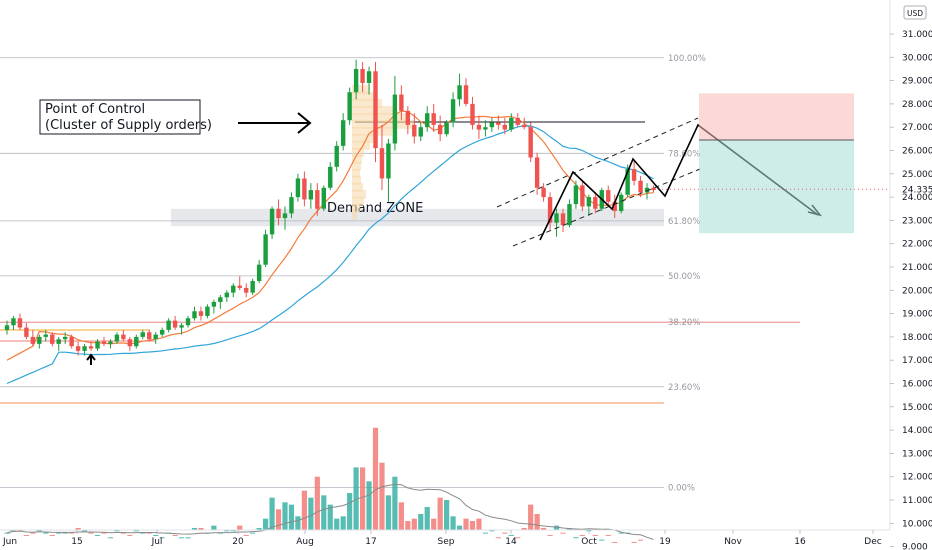 This screenshot has width=932, height=550. What do you see at coordinates (91, 357) in the screenshot?
I see `up-arrow-head` at bounding box center [91, 357].